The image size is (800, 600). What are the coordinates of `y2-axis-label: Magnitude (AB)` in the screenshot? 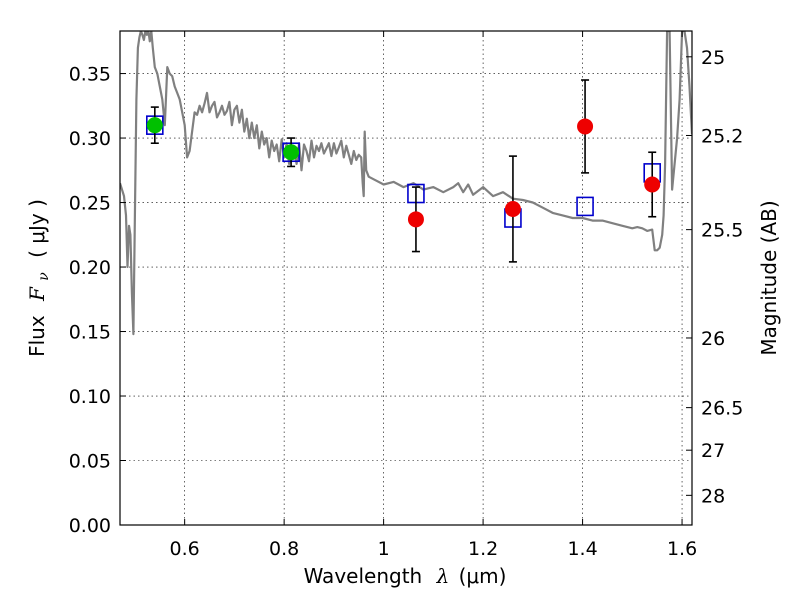 It's located at (769, 277).